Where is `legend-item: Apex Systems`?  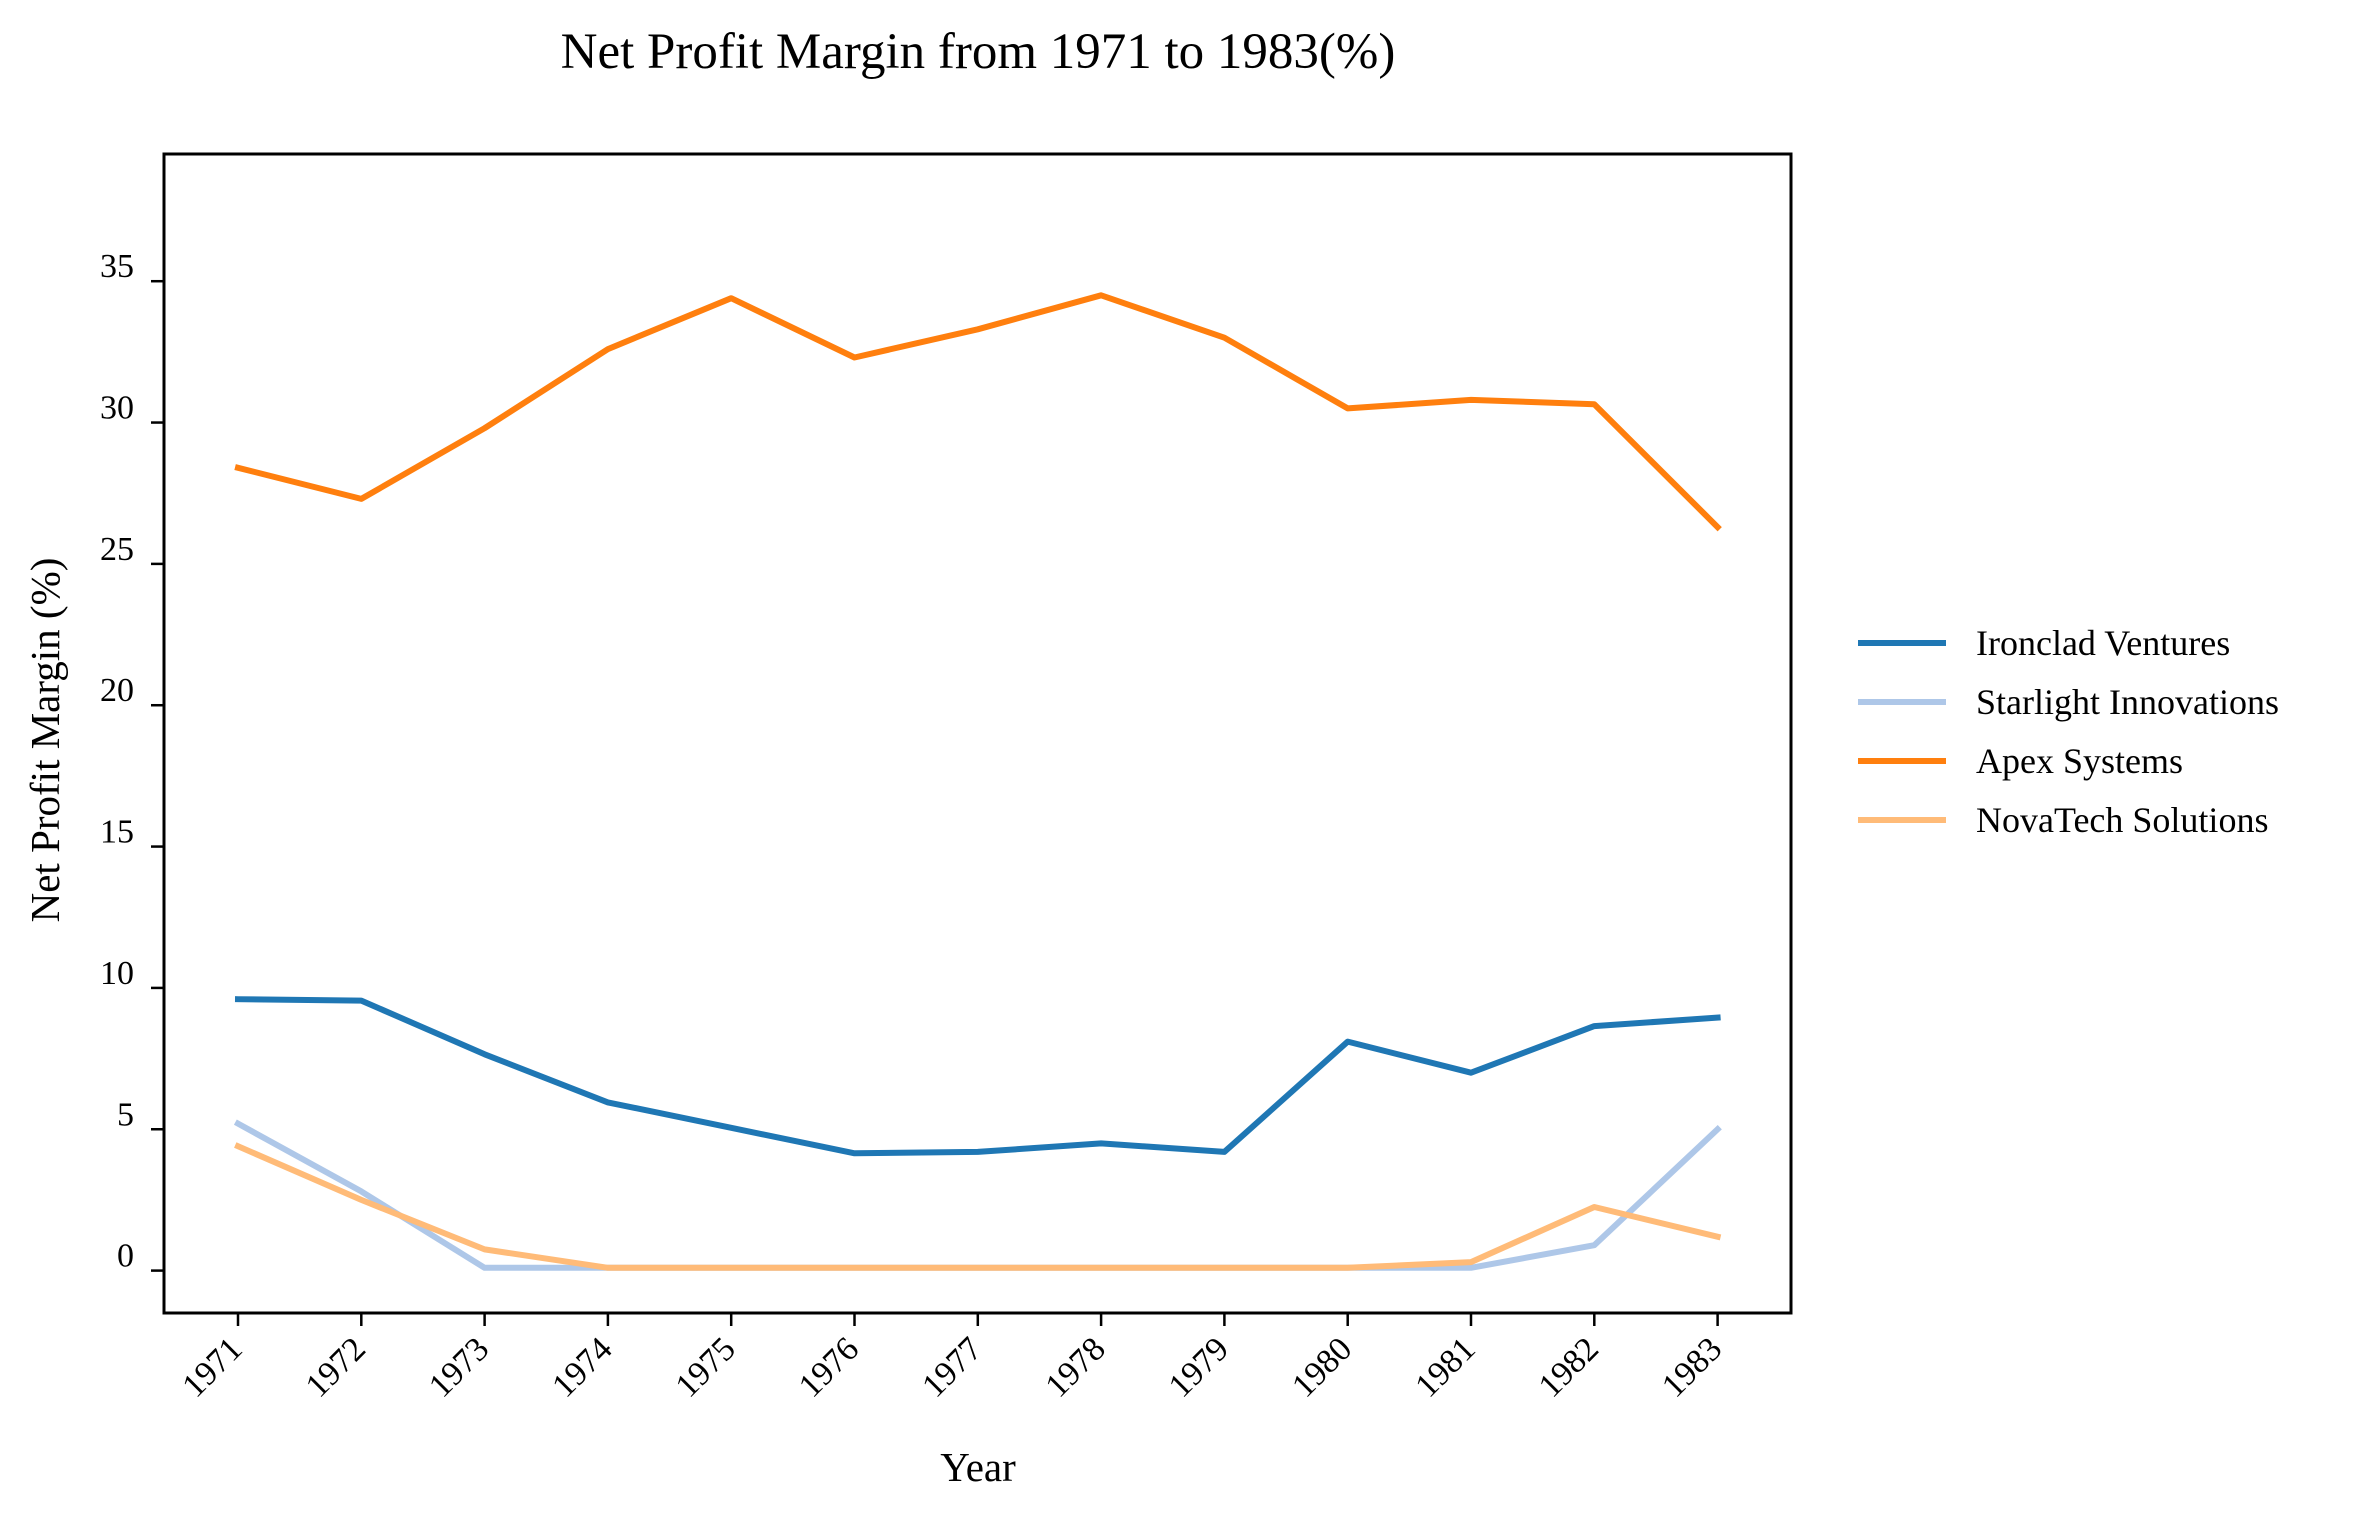
legend-item: Apex Systems is located at coordinates (2020, 761).